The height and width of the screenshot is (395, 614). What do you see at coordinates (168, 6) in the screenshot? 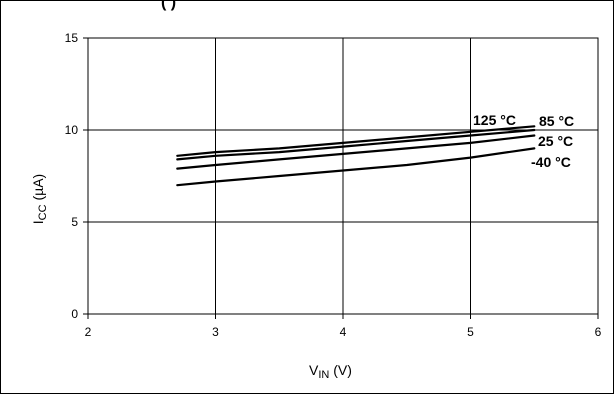
I see `top-clipped-text: ( )` at bounding box center [168, 6].